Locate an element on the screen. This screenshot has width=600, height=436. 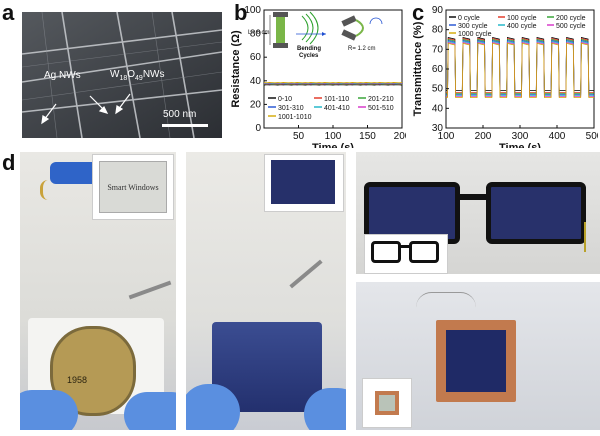
legend-label-c-300: 300 cycle is located at coordinates (473, 26).